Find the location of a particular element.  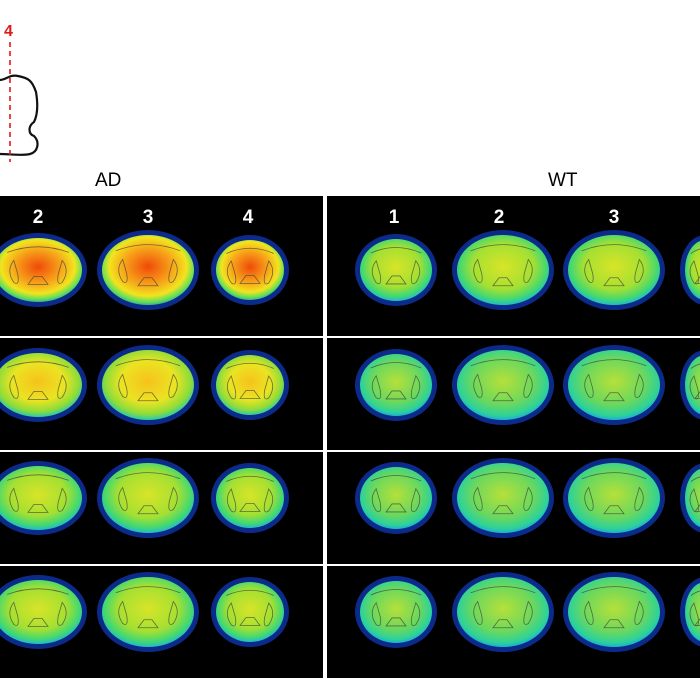

wt-column-label-2: 2 is located at coordinates (499, 217).